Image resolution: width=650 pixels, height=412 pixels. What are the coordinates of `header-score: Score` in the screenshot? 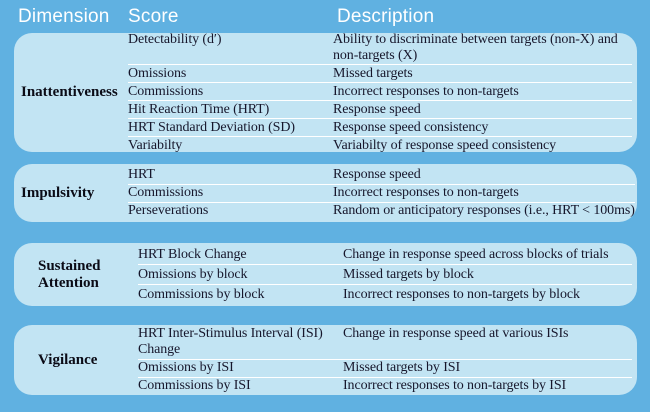 It's located at (153, 16).